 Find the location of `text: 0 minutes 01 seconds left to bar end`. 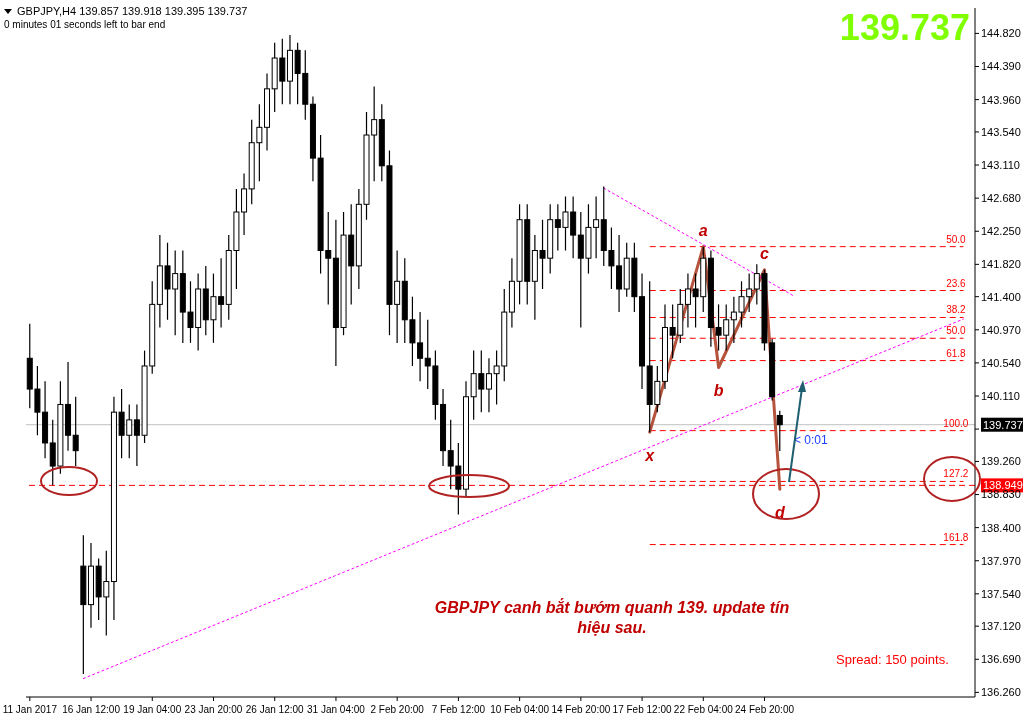

text: 0 minutes 01 seconds left to bar end is located at coordinates (85, 24).